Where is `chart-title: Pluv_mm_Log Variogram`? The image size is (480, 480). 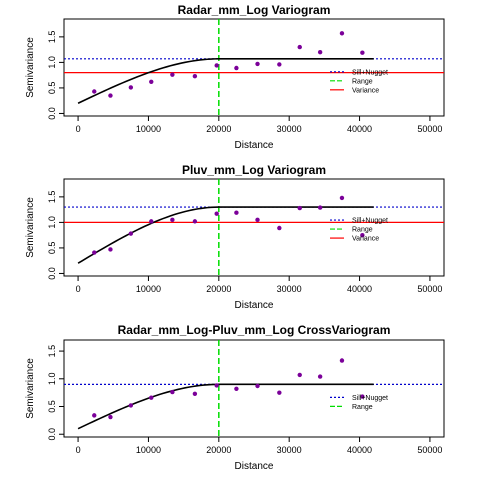 chart-title: Pluv_mm_Log Variogram is located at coordinates (254, 170).